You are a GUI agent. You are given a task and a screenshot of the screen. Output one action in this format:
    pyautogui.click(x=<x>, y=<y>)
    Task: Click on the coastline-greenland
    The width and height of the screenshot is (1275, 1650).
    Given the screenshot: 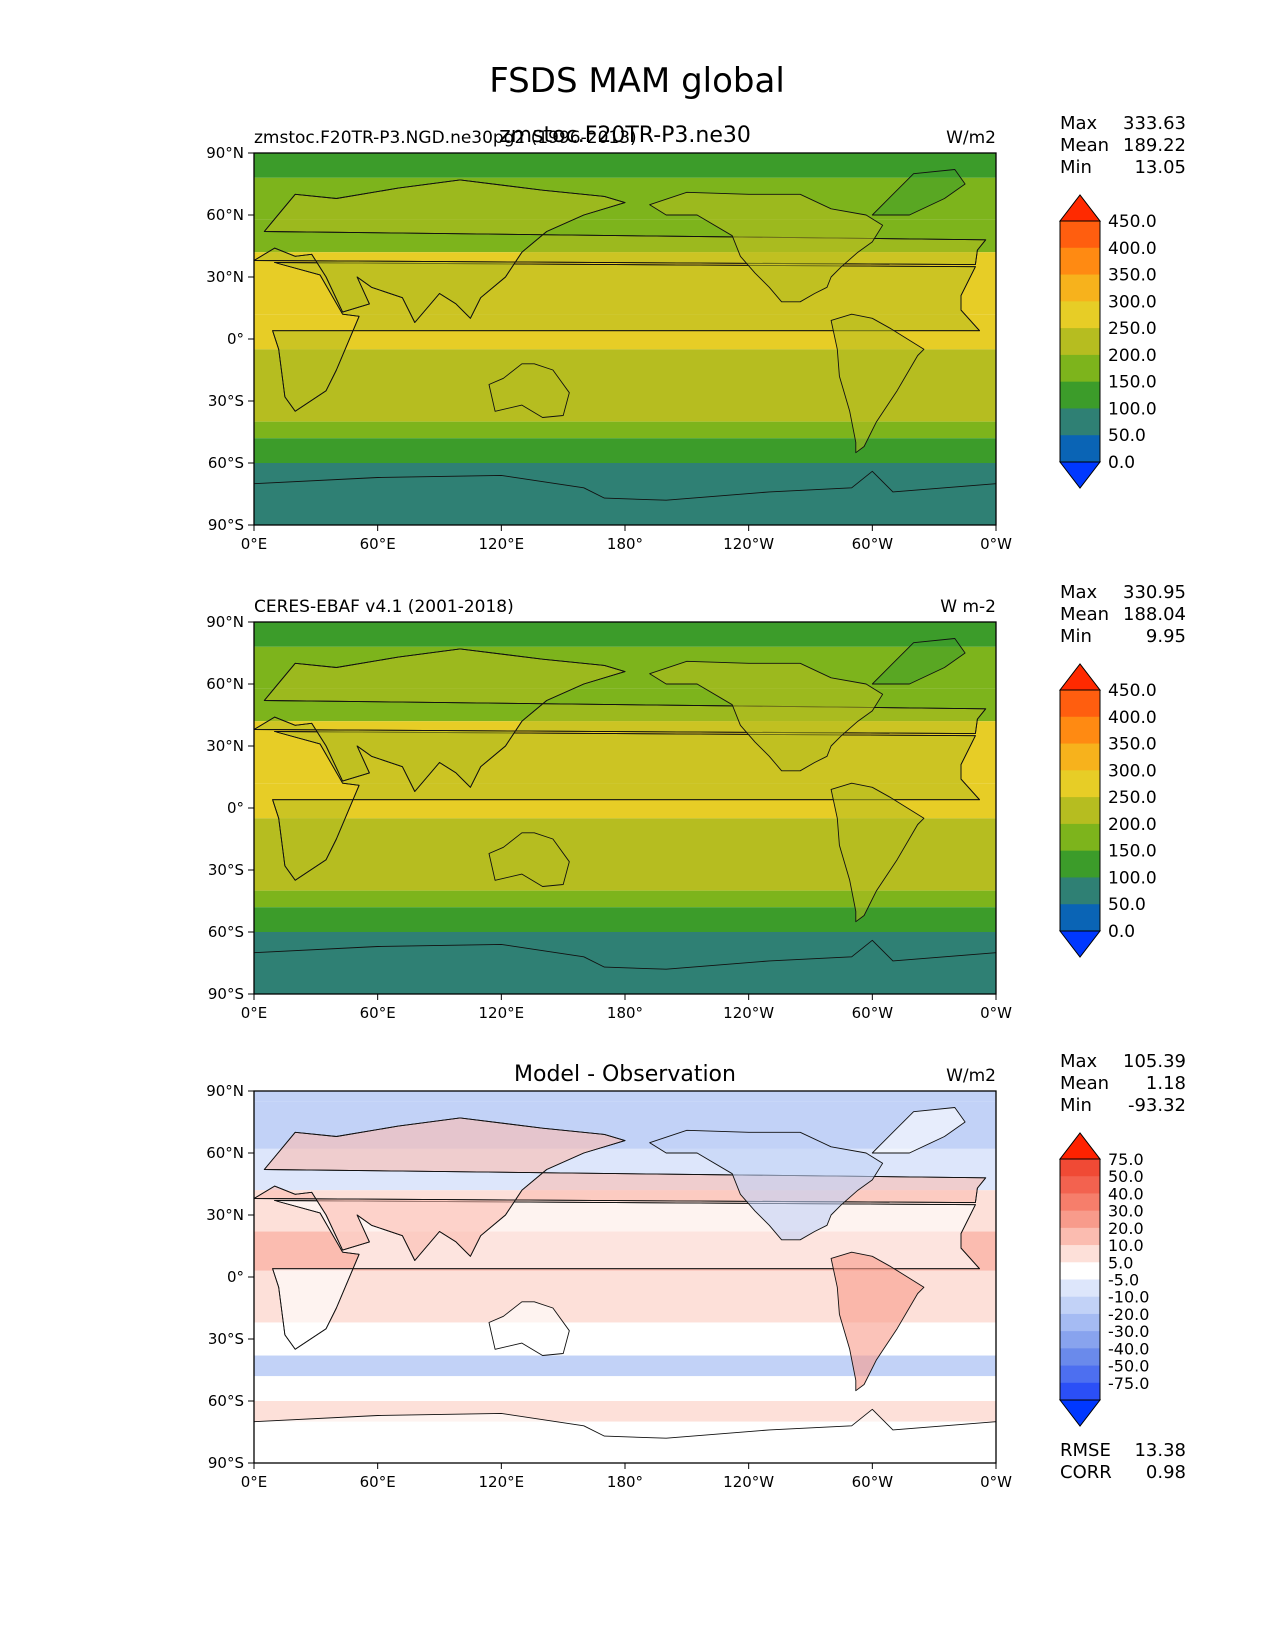 What is the action you would take?
    pyautogui.click(x=918, y=192)
    